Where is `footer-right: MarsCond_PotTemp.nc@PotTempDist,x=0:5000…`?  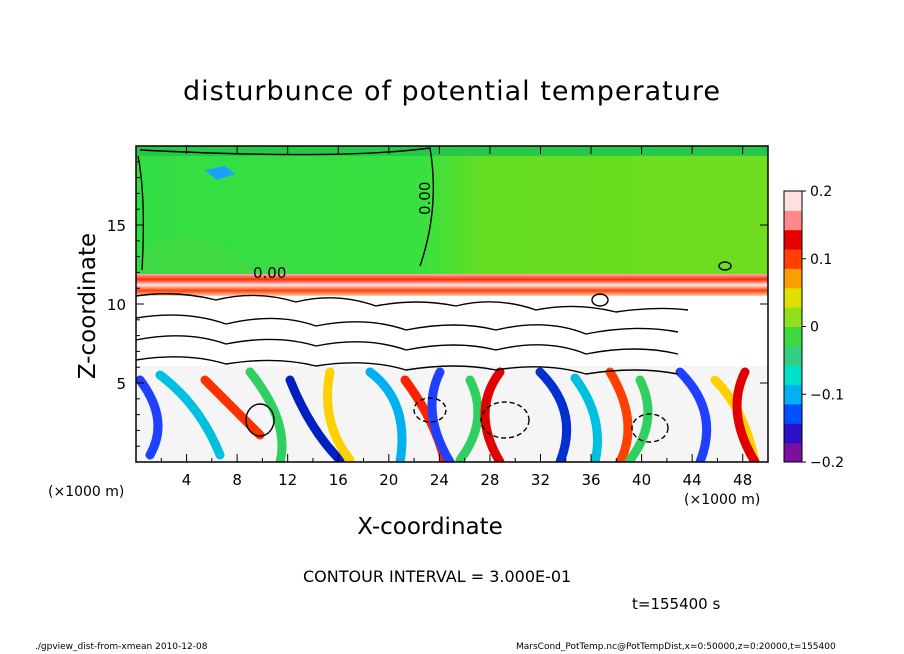 footer-right: MarsCond_PotTemp.nc@PotTempDist,x=0:5000… is located at coordinates (676, 647).